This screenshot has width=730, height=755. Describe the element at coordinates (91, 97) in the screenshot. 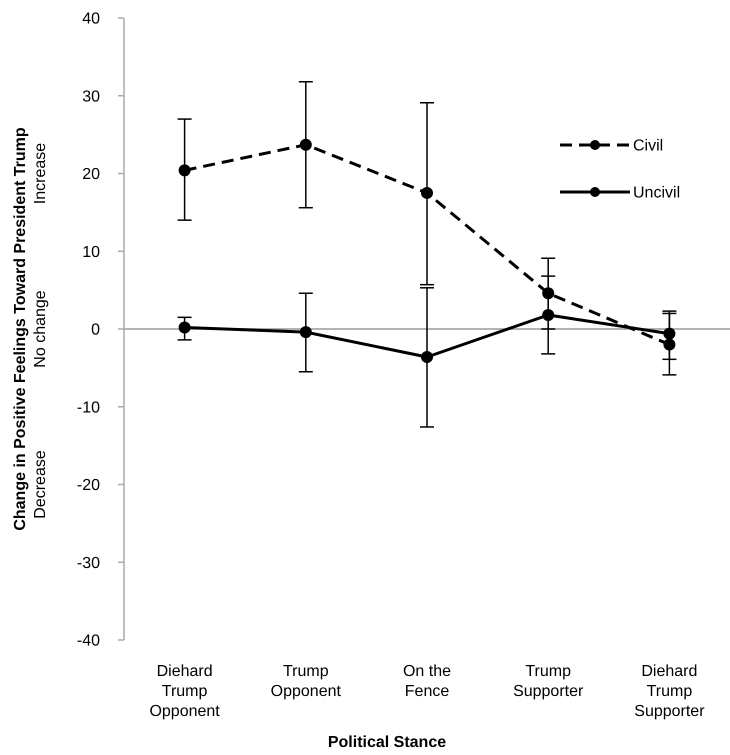

I see `y-tick-label: 30` at that location.